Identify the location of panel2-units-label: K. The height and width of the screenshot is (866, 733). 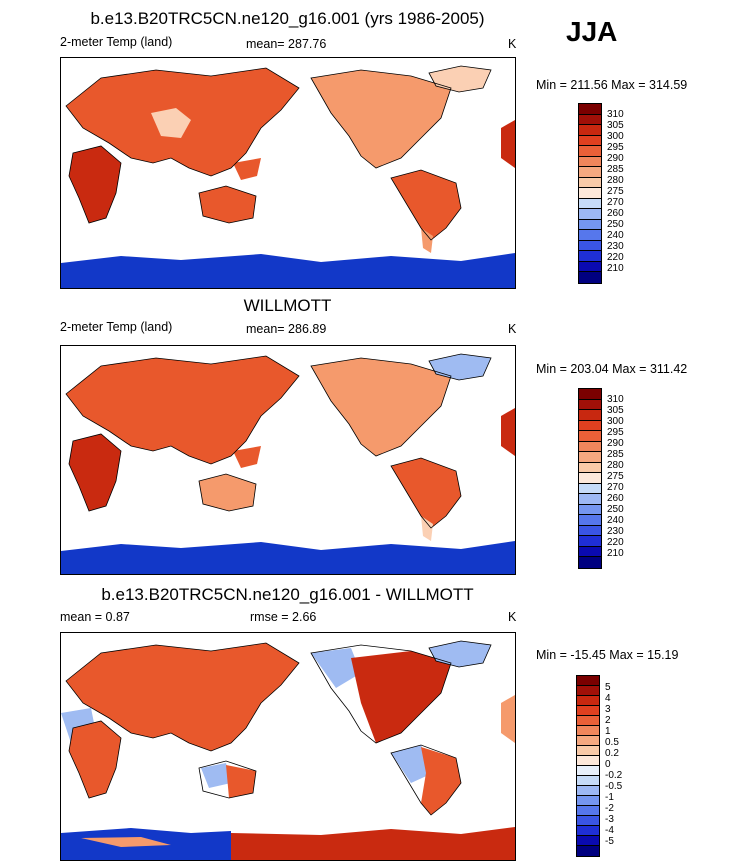
(512, 329).